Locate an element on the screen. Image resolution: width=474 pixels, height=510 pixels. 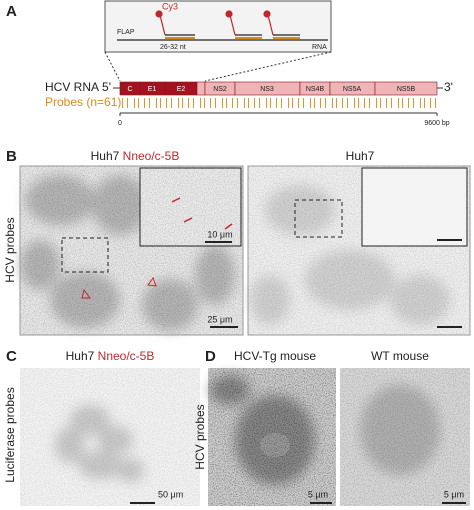
three-prime: 3' is located at coordinates (448, 87).